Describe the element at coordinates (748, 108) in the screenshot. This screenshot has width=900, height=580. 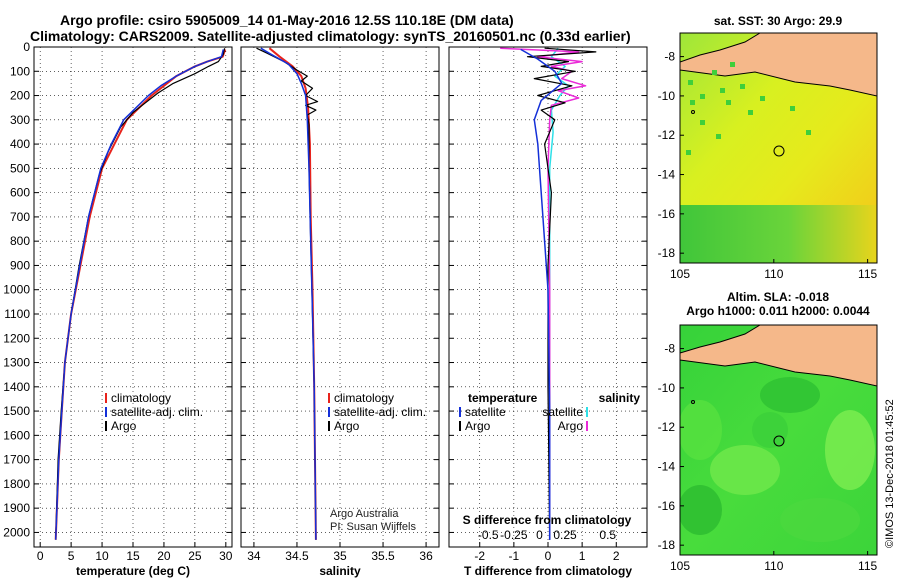
I see `cloud-gaps` at that location.